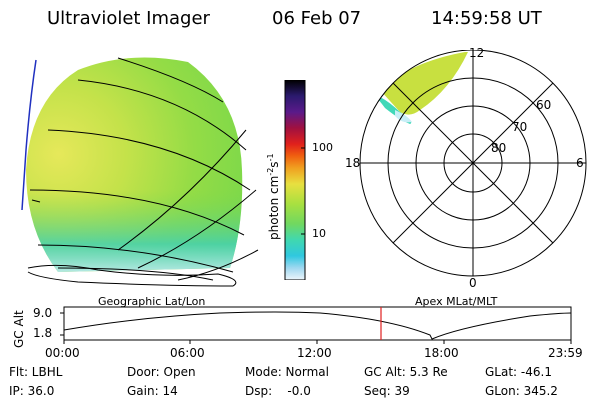 The height and width of the screenshot is (400, 600). What do you see at coordinates (473, 283) in the screenshot?
I see `mlt-label-0: 0` at bounding box center [473, 283].